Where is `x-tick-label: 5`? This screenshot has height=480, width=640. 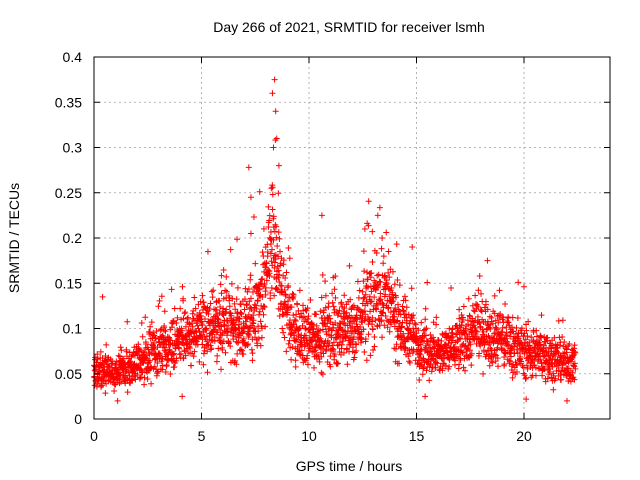 x-tick-label: 5 is located at coordinates (202, 436).